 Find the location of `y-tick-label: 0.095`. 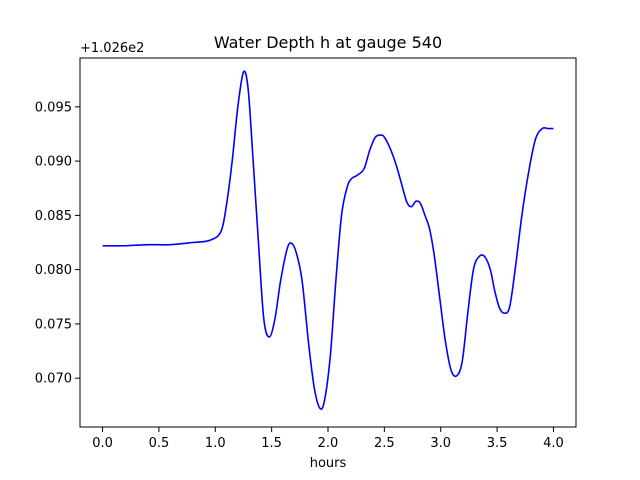

y-tick-label: 0.095 is located at coordinates (53, 107).